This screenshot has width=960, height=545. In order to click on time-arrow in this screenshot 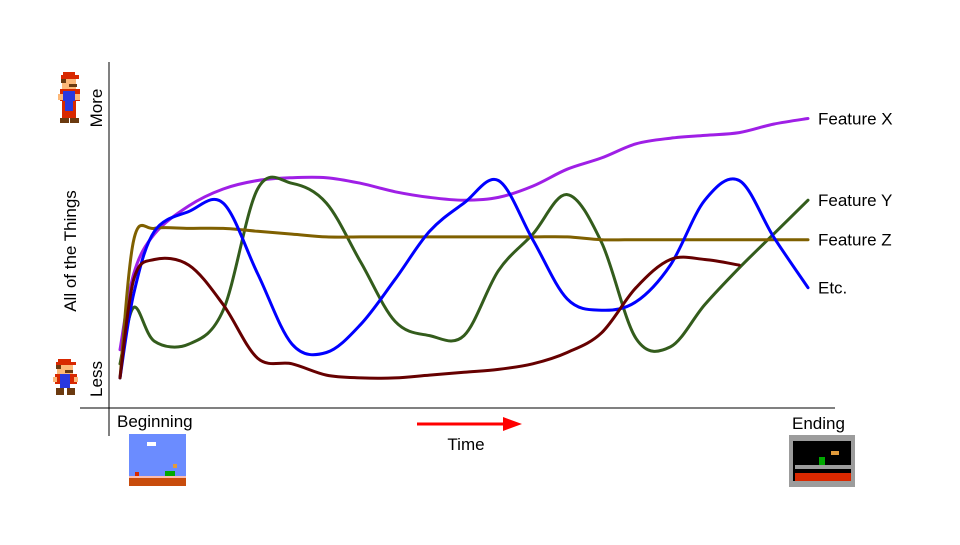, I will do `click(469, 424)`.